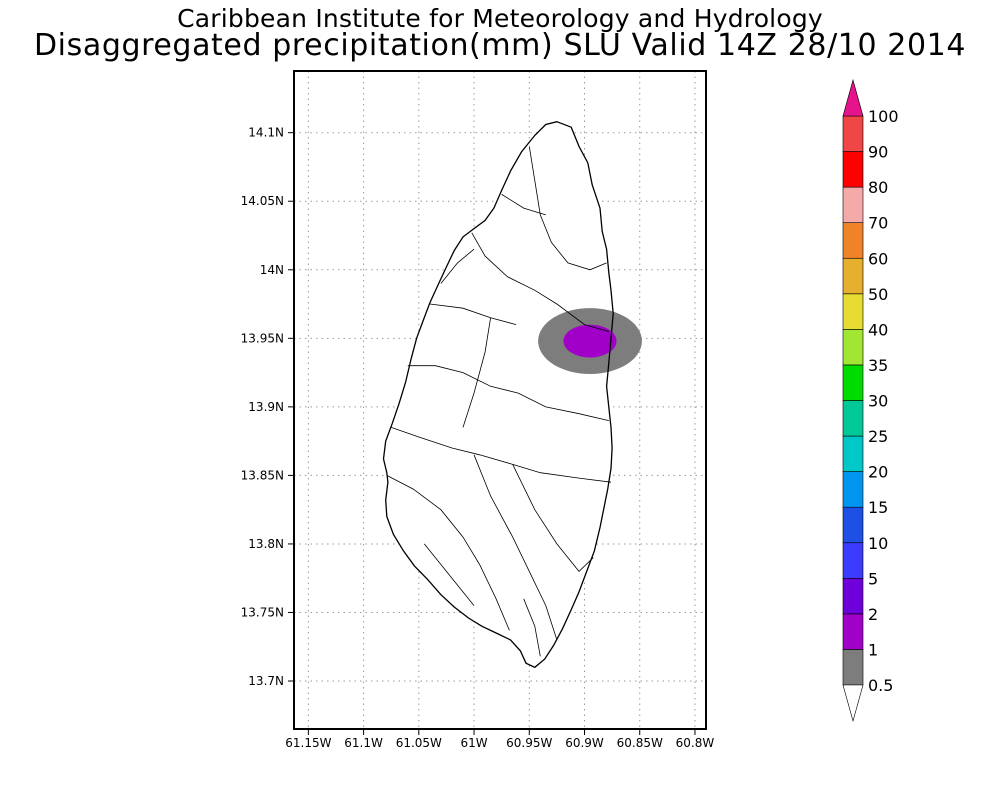 The width and height of the screenshot is (1000, 800). I want to click on colorbar-level-label: 50, so click(878, 294).